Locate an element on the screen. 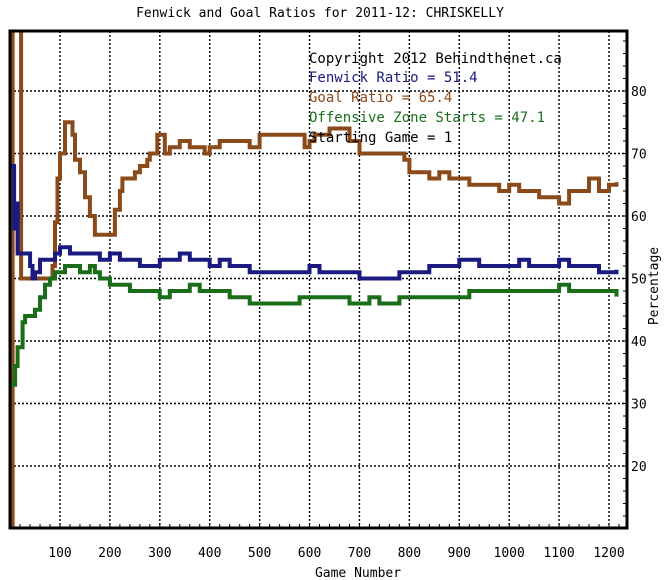 The height and width of the screenshot is (580, 665). y-tick-label: 70 is located at coordinates (639, 155).